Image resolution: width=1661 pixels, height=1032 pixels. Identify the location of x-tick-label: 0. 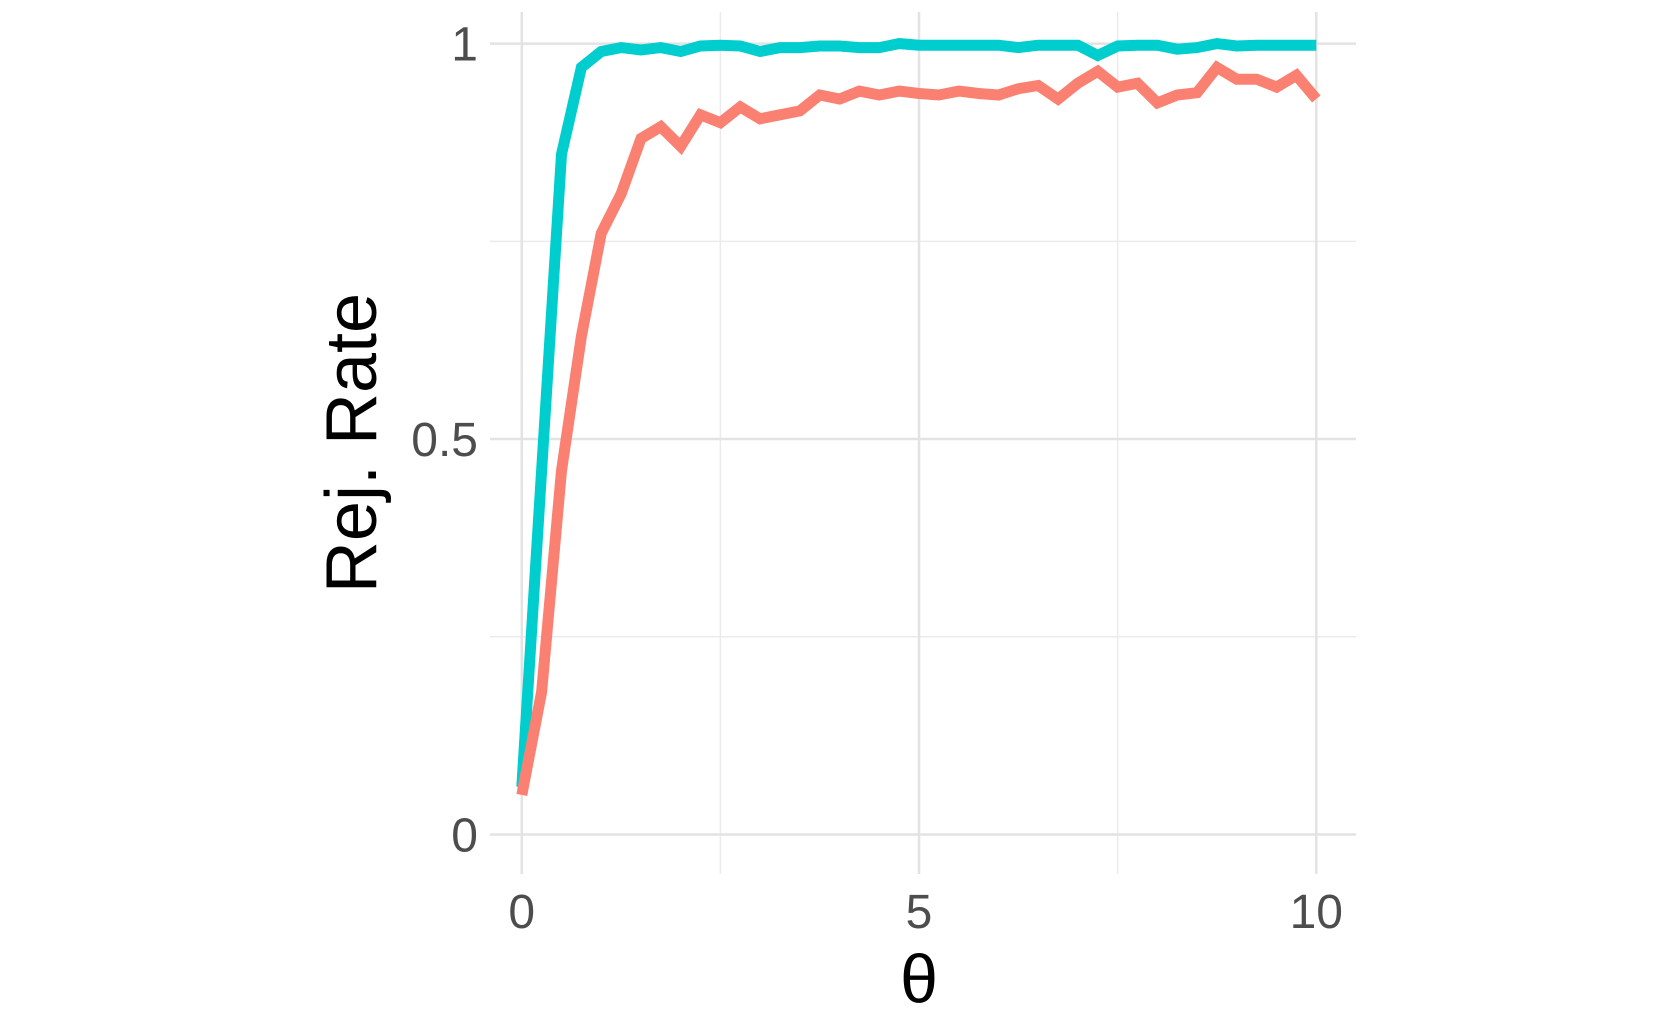
(521, 912).